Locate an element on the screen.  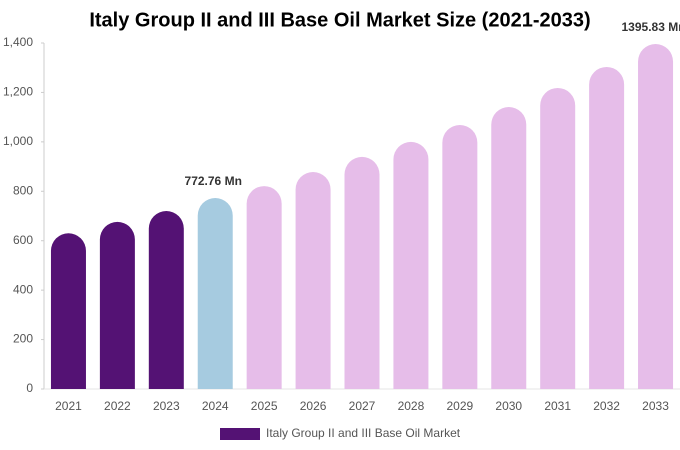
x-tick-label: 2028 is located at coordinates (411, 406).